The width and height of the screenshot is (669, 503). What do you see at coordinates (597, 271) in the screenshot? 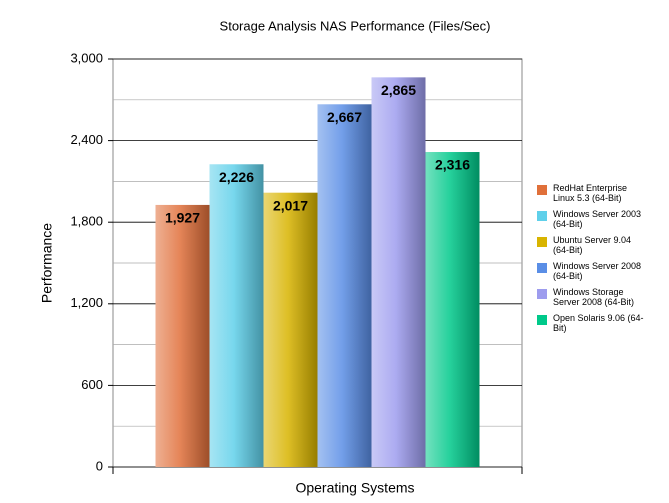
I see `legend-label: Windows Server 2008 (64-Bit)` at bounding box center [597, 271].